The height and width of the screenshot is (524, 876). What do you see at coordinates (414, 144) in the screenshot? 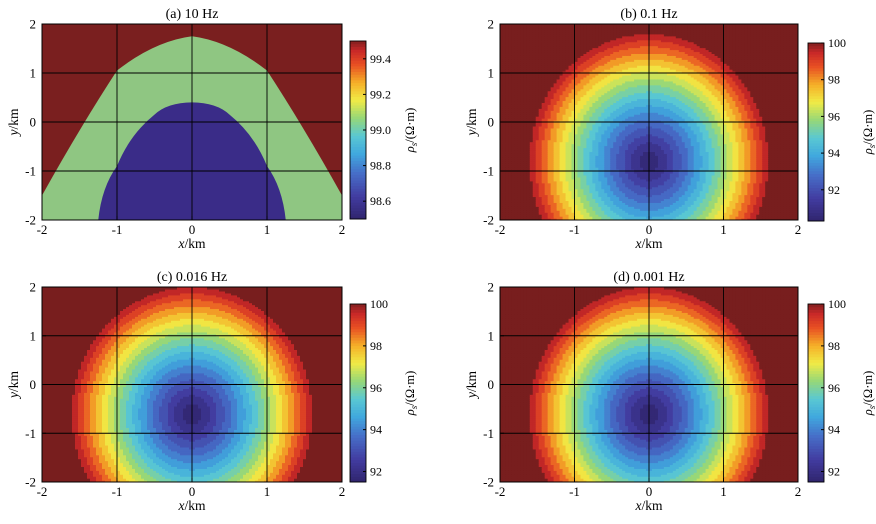
I see `colorbar-label-sub: s` at bounding box center [414, 144].